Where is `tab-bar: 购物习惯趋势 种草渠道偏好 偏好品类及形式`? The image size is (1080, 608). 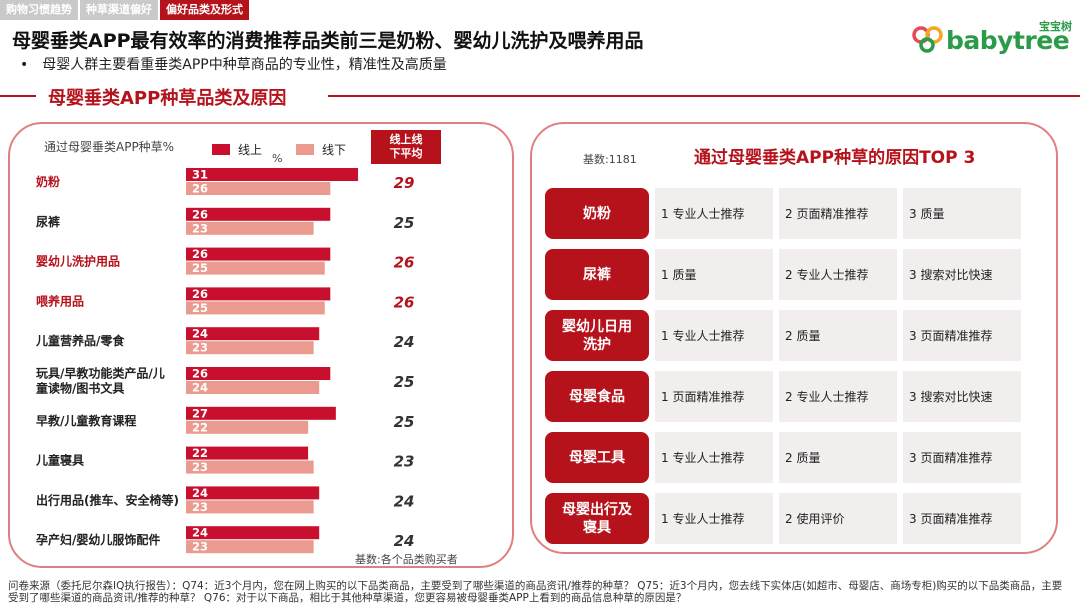 tab-bar: 购物习惯趋势 种草渠道偏好 偏好品类及形式 is located at coordinates (125, 10).